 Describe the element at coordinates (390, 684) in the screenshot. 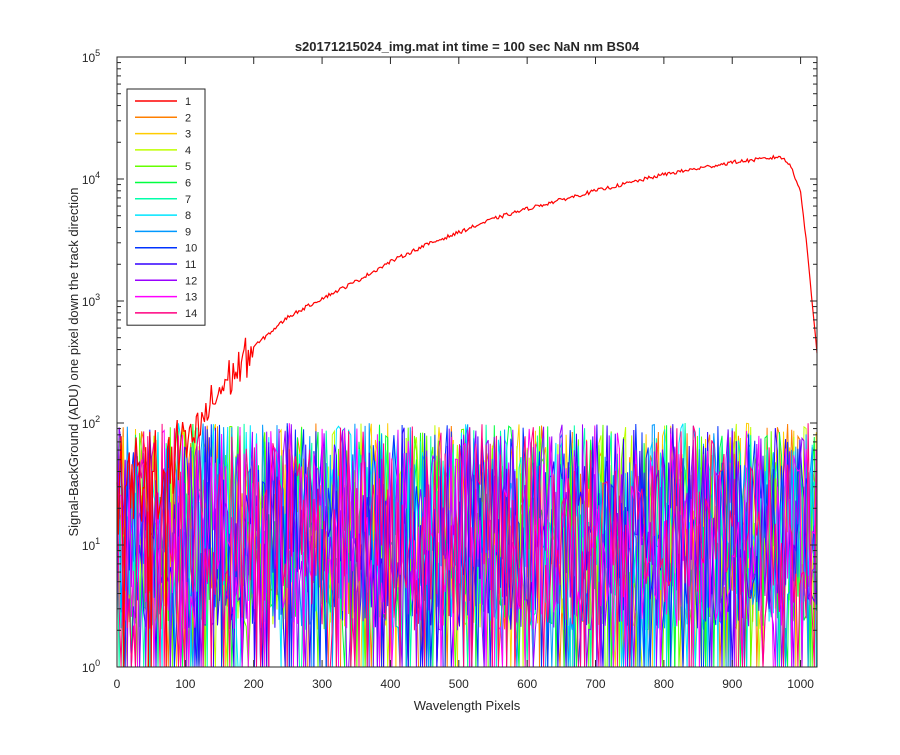

I see `x-tick-label: 400` at that location.